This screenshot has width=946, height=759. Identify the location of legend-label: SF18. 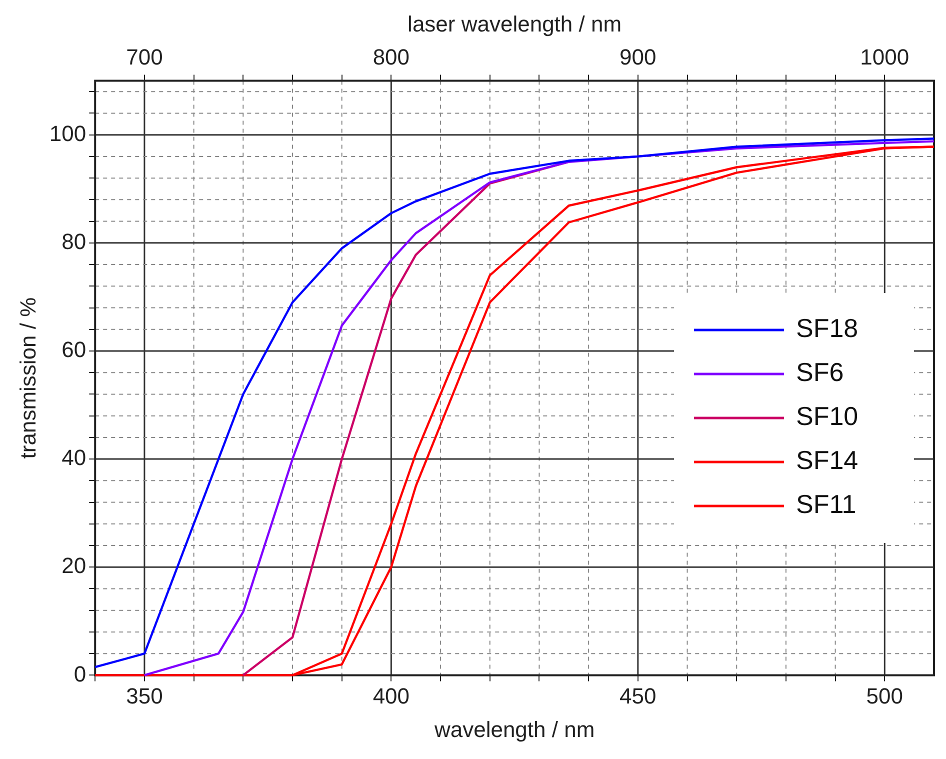
(827, 328).